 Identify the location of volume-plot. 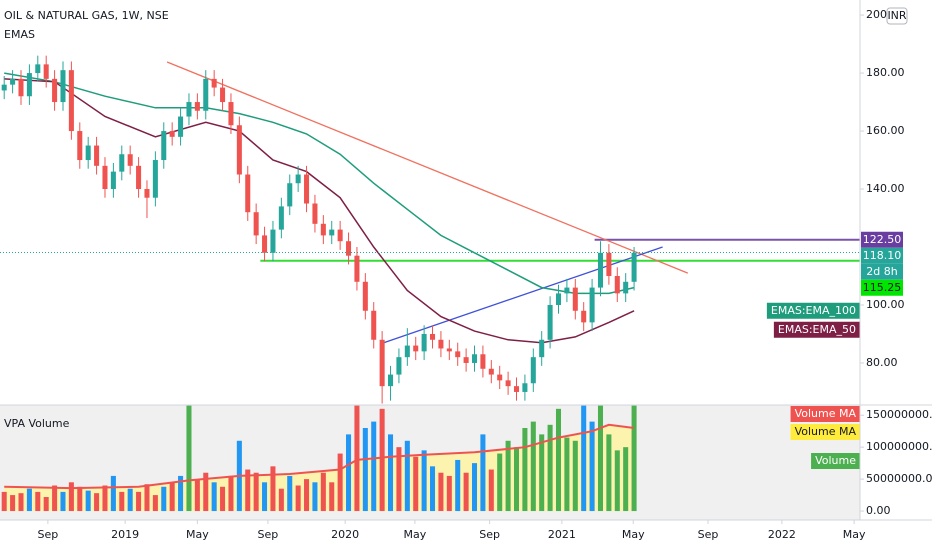
(319, 458).